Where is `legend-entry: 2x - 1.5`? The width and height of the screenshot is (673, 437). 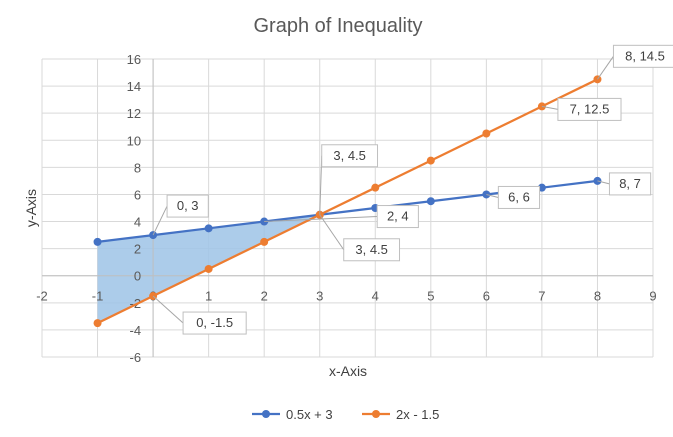 legend-entry: 2x - 1.5 is located at coordinates (417, 414).